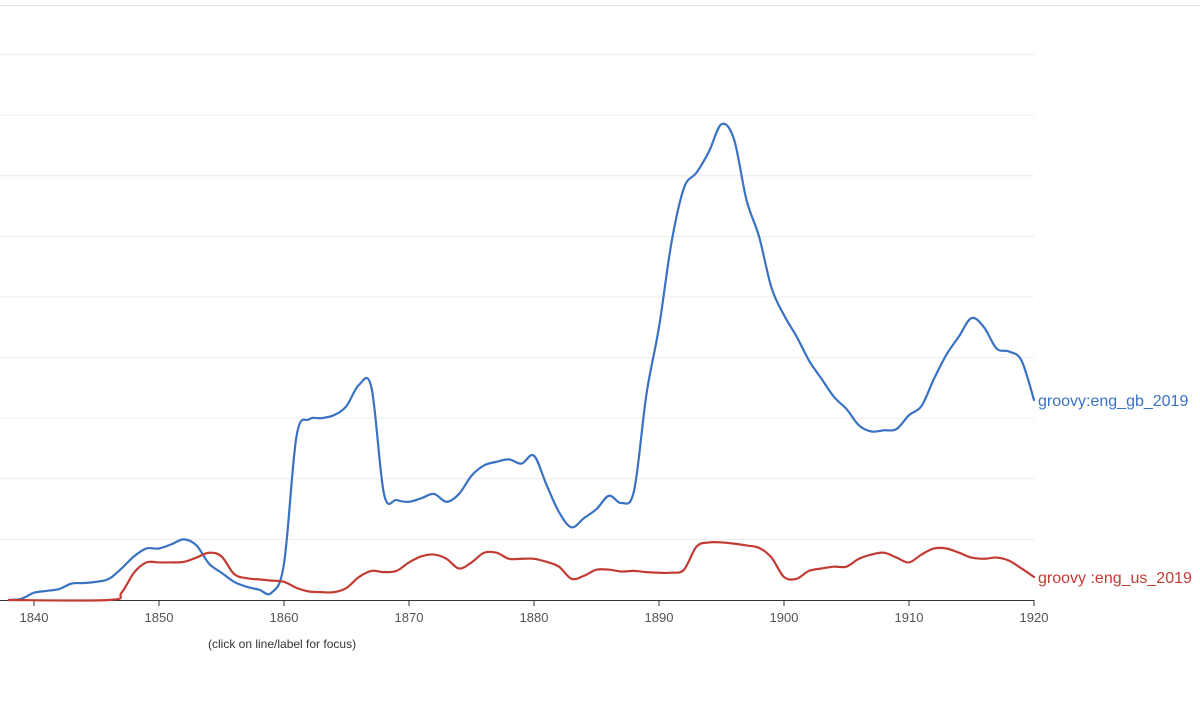  What do you see at coordinates (409, 617) in the screenshot?
I see `x-tick-label: 1870` at bounding box center [409, 617].